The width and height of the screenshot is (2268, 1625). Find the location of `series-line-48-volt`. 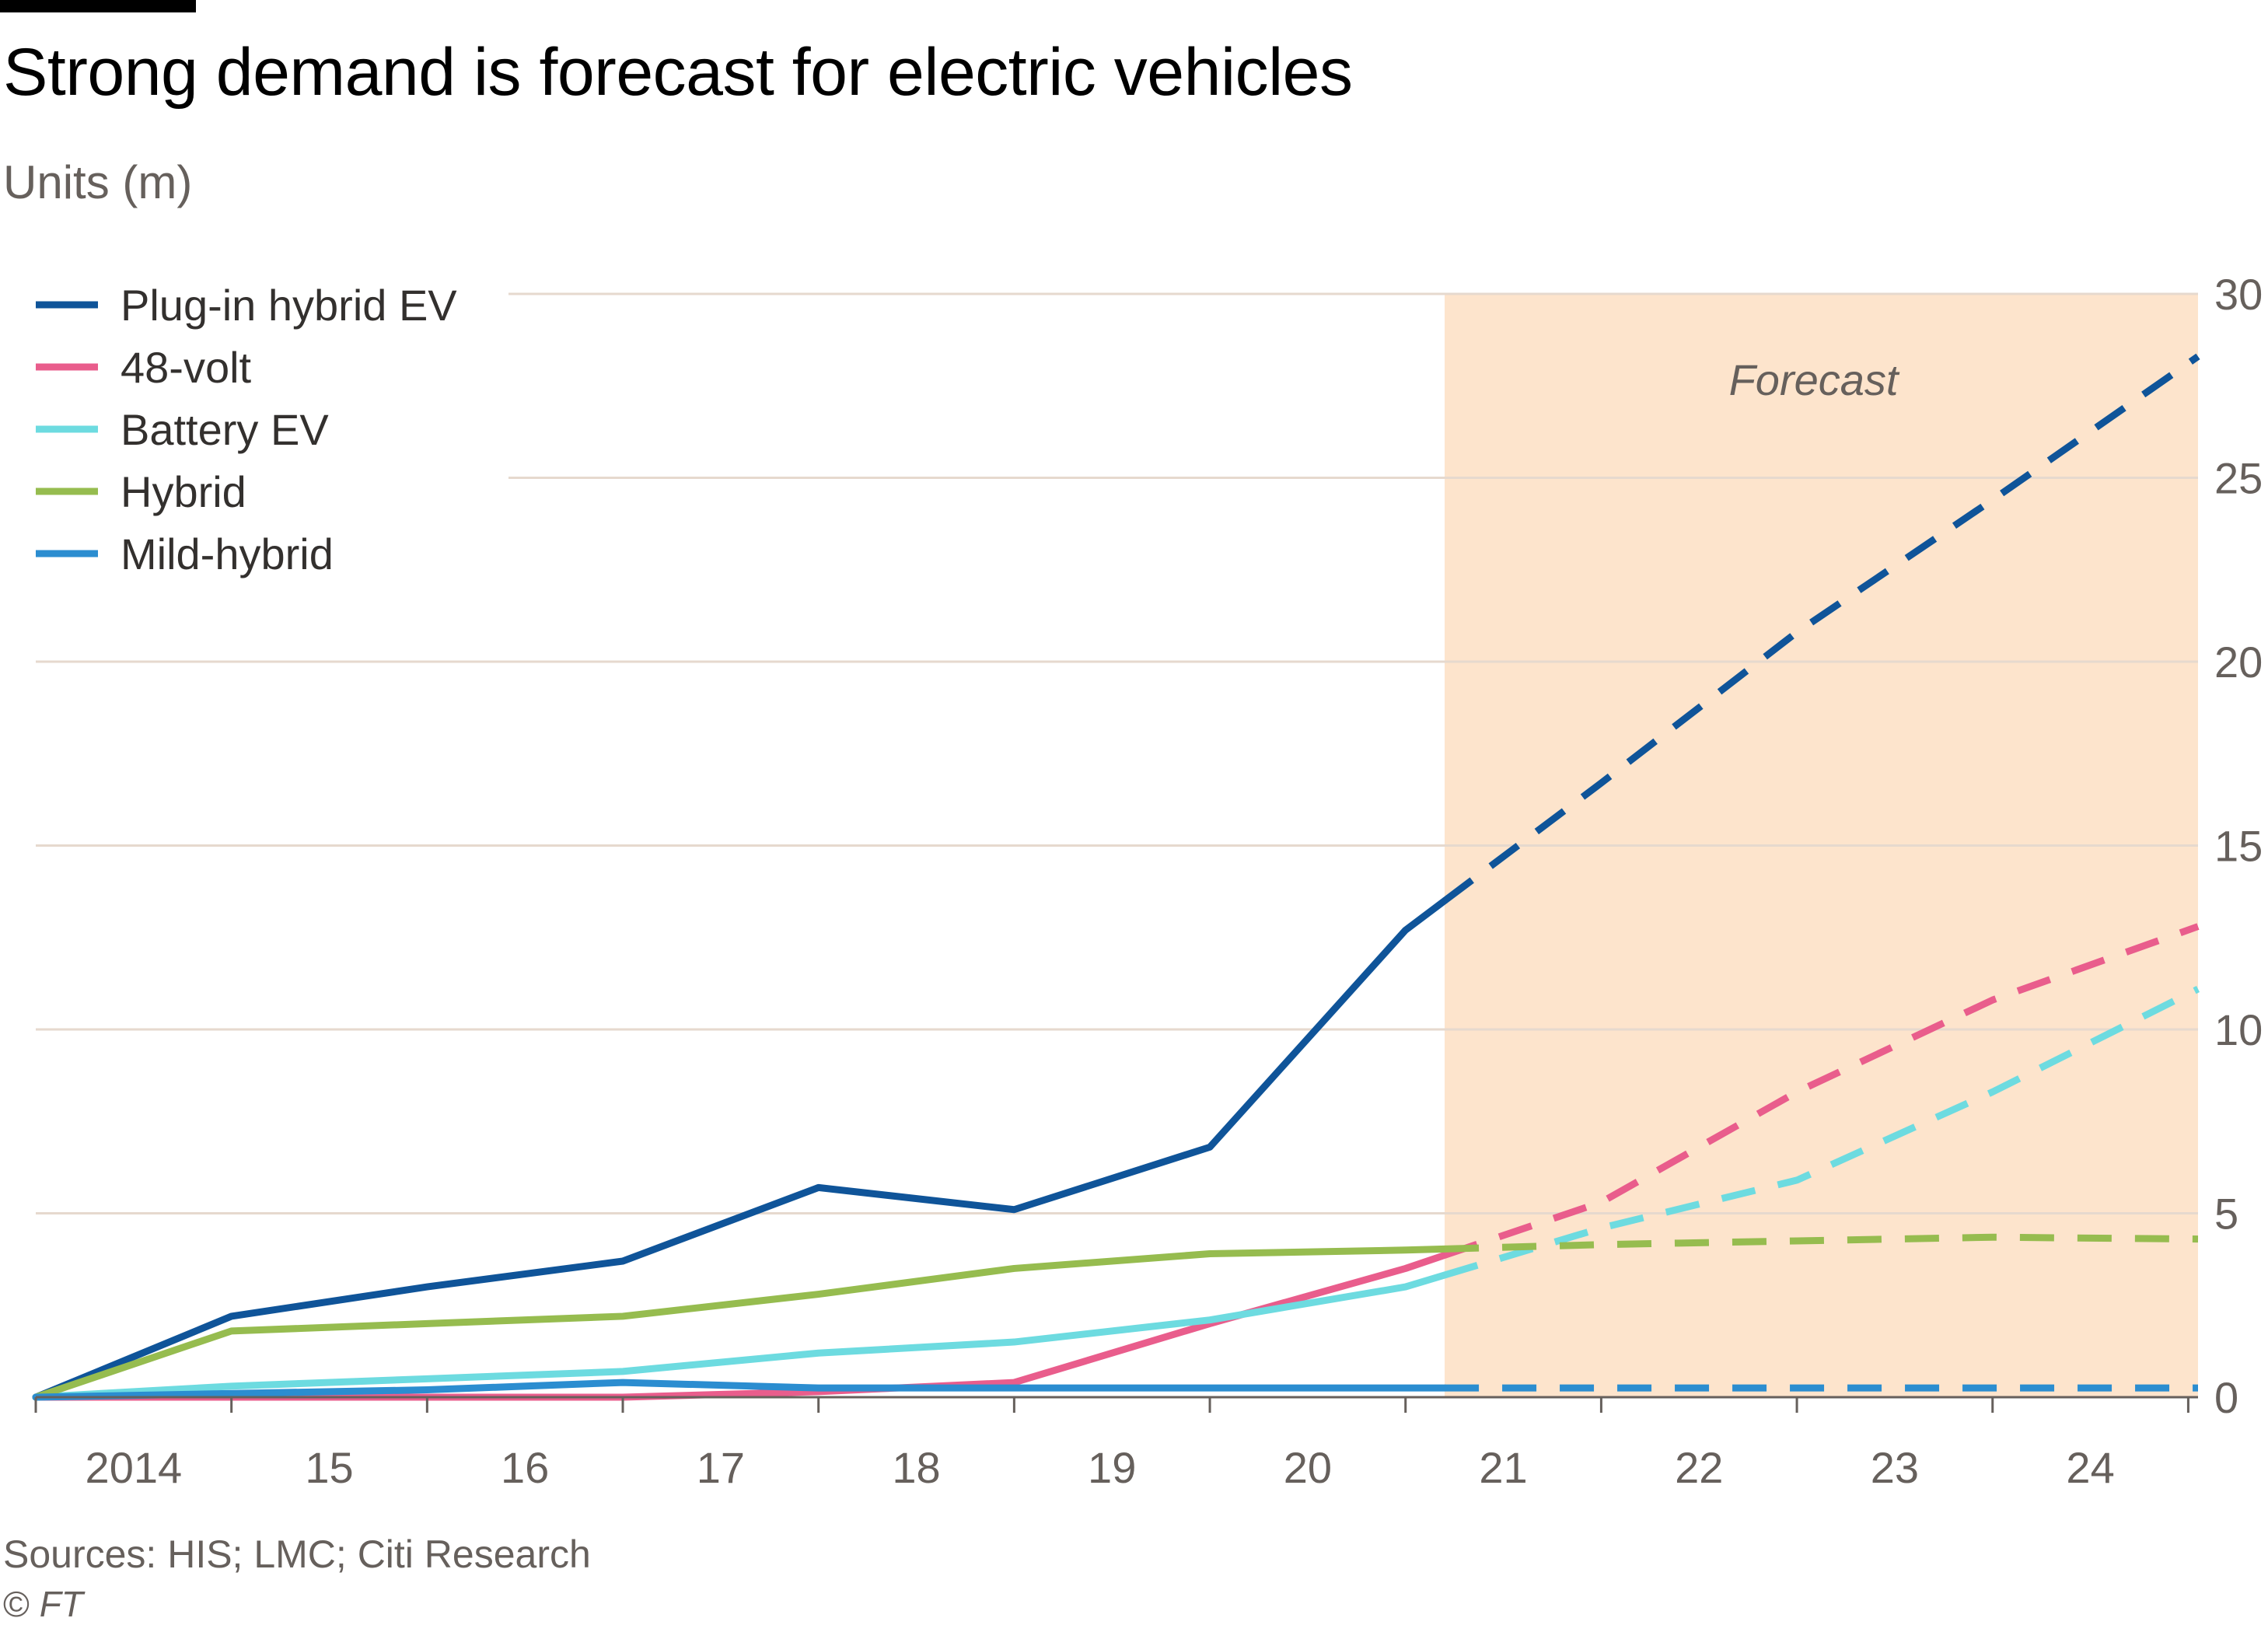

series-line-48-volt is located at coordinates (740, 1326).